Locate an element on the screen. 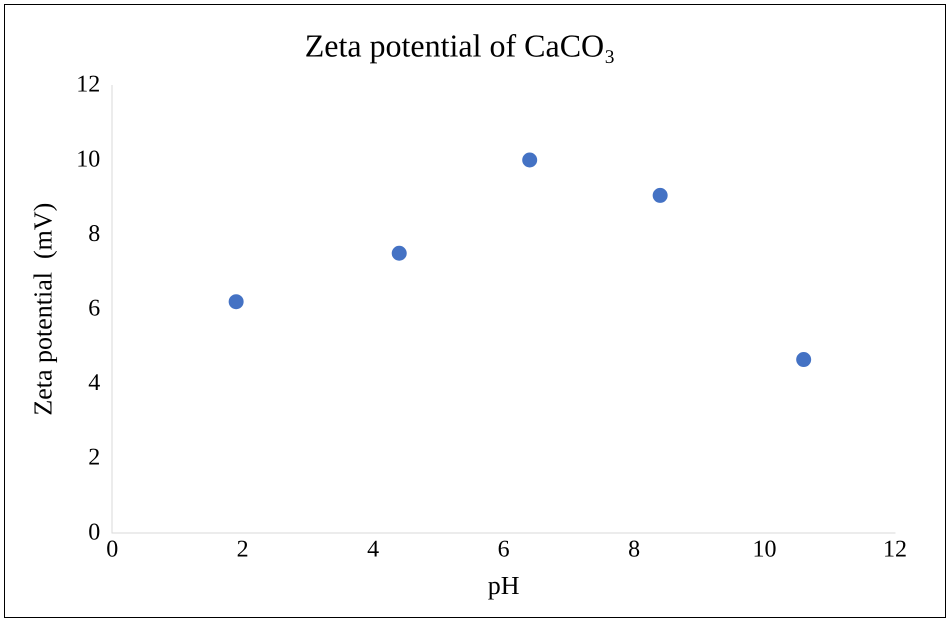 Image resolution: width=952 pixels, height=622 pixels. y-tick-label: 4 is located at coordinates (94, 383).